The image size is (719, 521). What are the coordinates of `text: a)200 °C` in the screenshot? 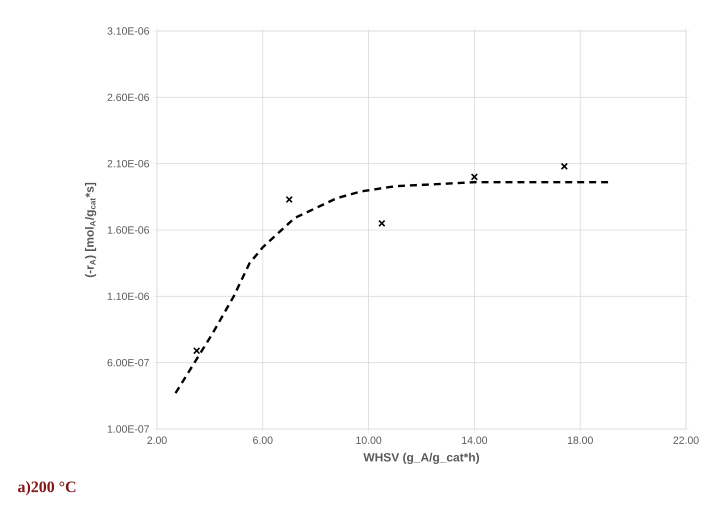 It's located at (47, 488).